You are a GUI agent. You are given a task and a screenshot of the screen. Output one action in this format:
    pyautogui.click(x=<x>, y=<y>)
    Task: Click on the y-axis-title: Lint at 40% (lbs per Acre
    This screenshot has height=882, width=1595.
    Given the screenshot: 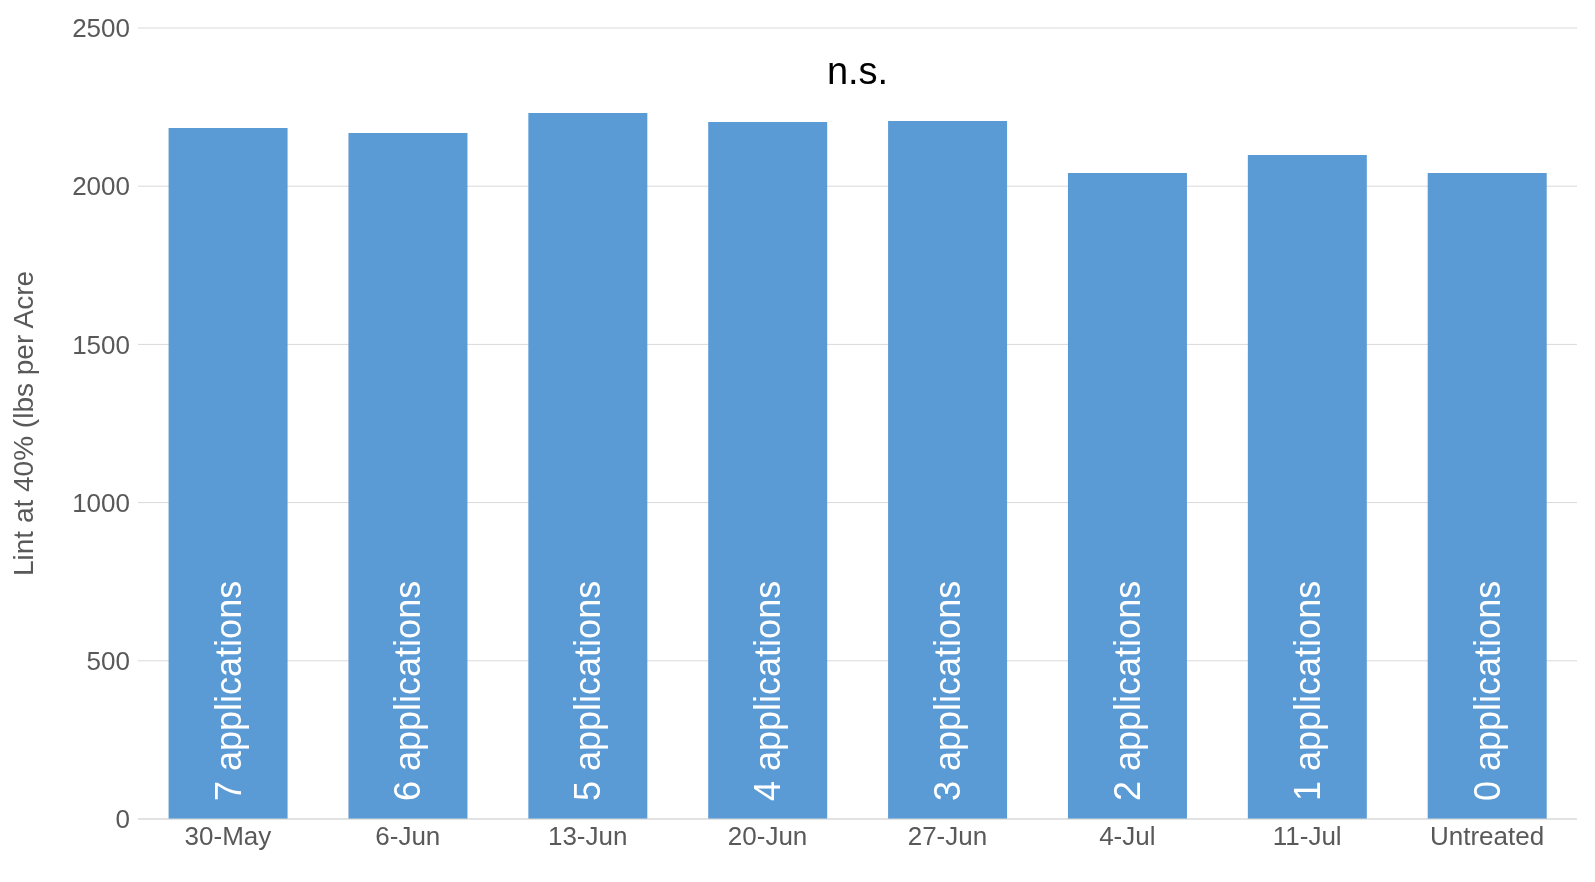 What is the action you would take?
    pyautogui.click(x=23, y=423)
    